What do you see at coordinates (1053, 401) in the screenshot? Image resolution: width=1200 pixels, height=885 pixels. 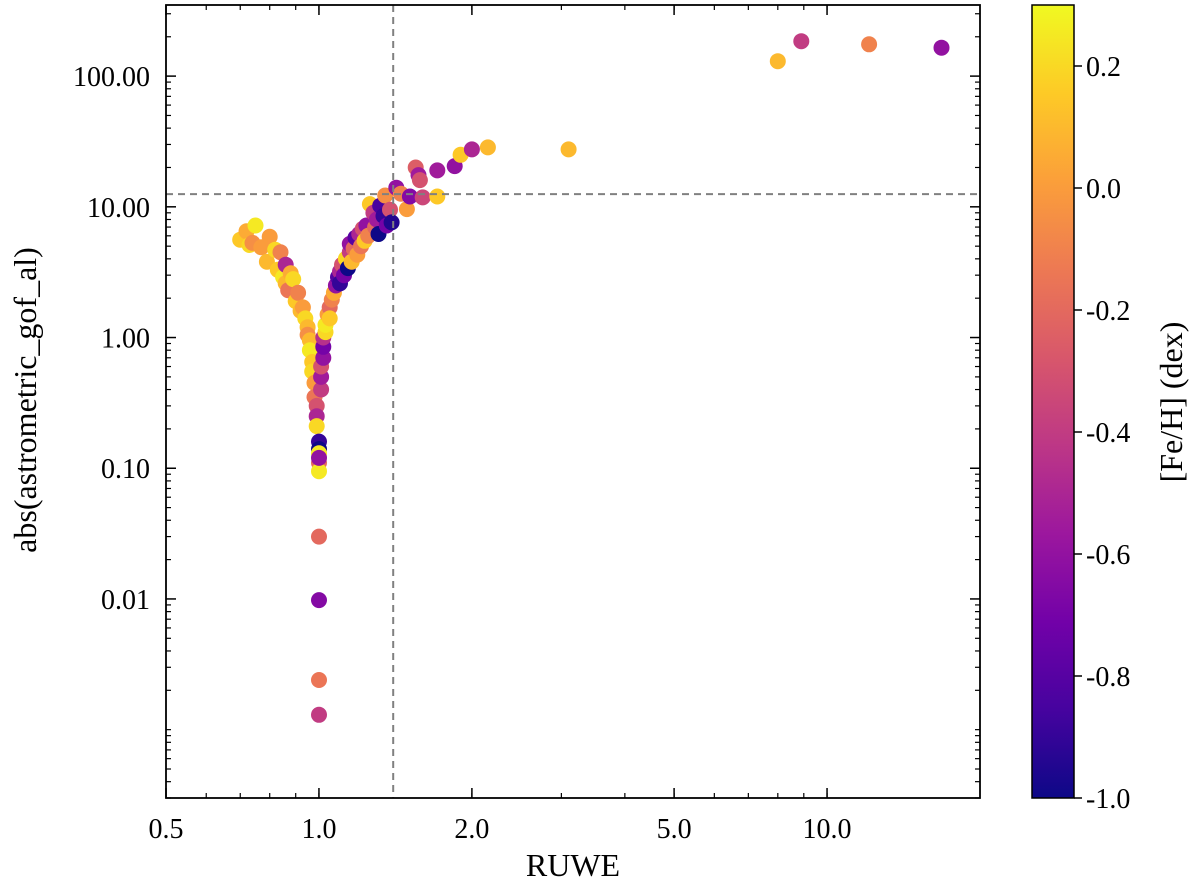 I see `colorbar` at bounding box center [1053, 401].